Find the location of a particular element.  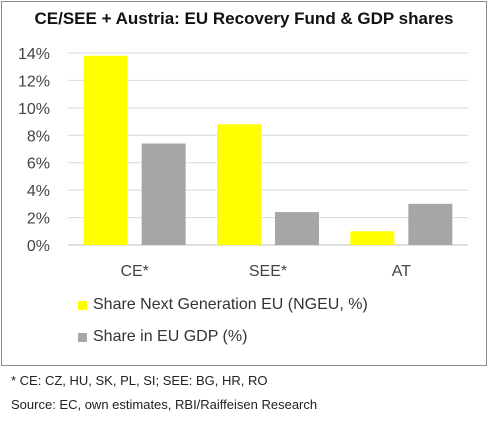

x-axis-ticks: CE* SEE* AT is located at coordinates (265, 271).